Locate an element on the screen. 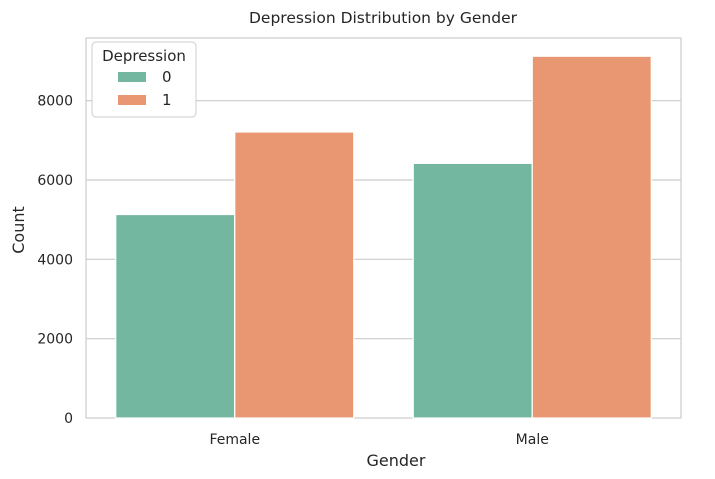 Image resolution: width=715 pixels, height=479 pixels. y-axis-label: Count is located at coordinates (18, 230).